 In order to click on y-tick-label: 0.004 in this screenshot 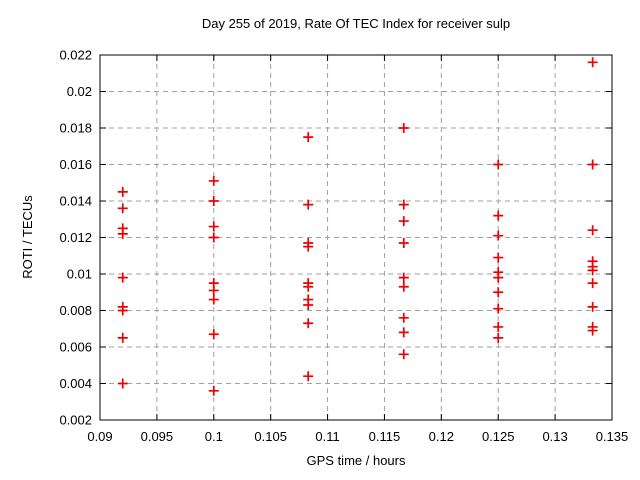, I will do `click(75, 383)`.